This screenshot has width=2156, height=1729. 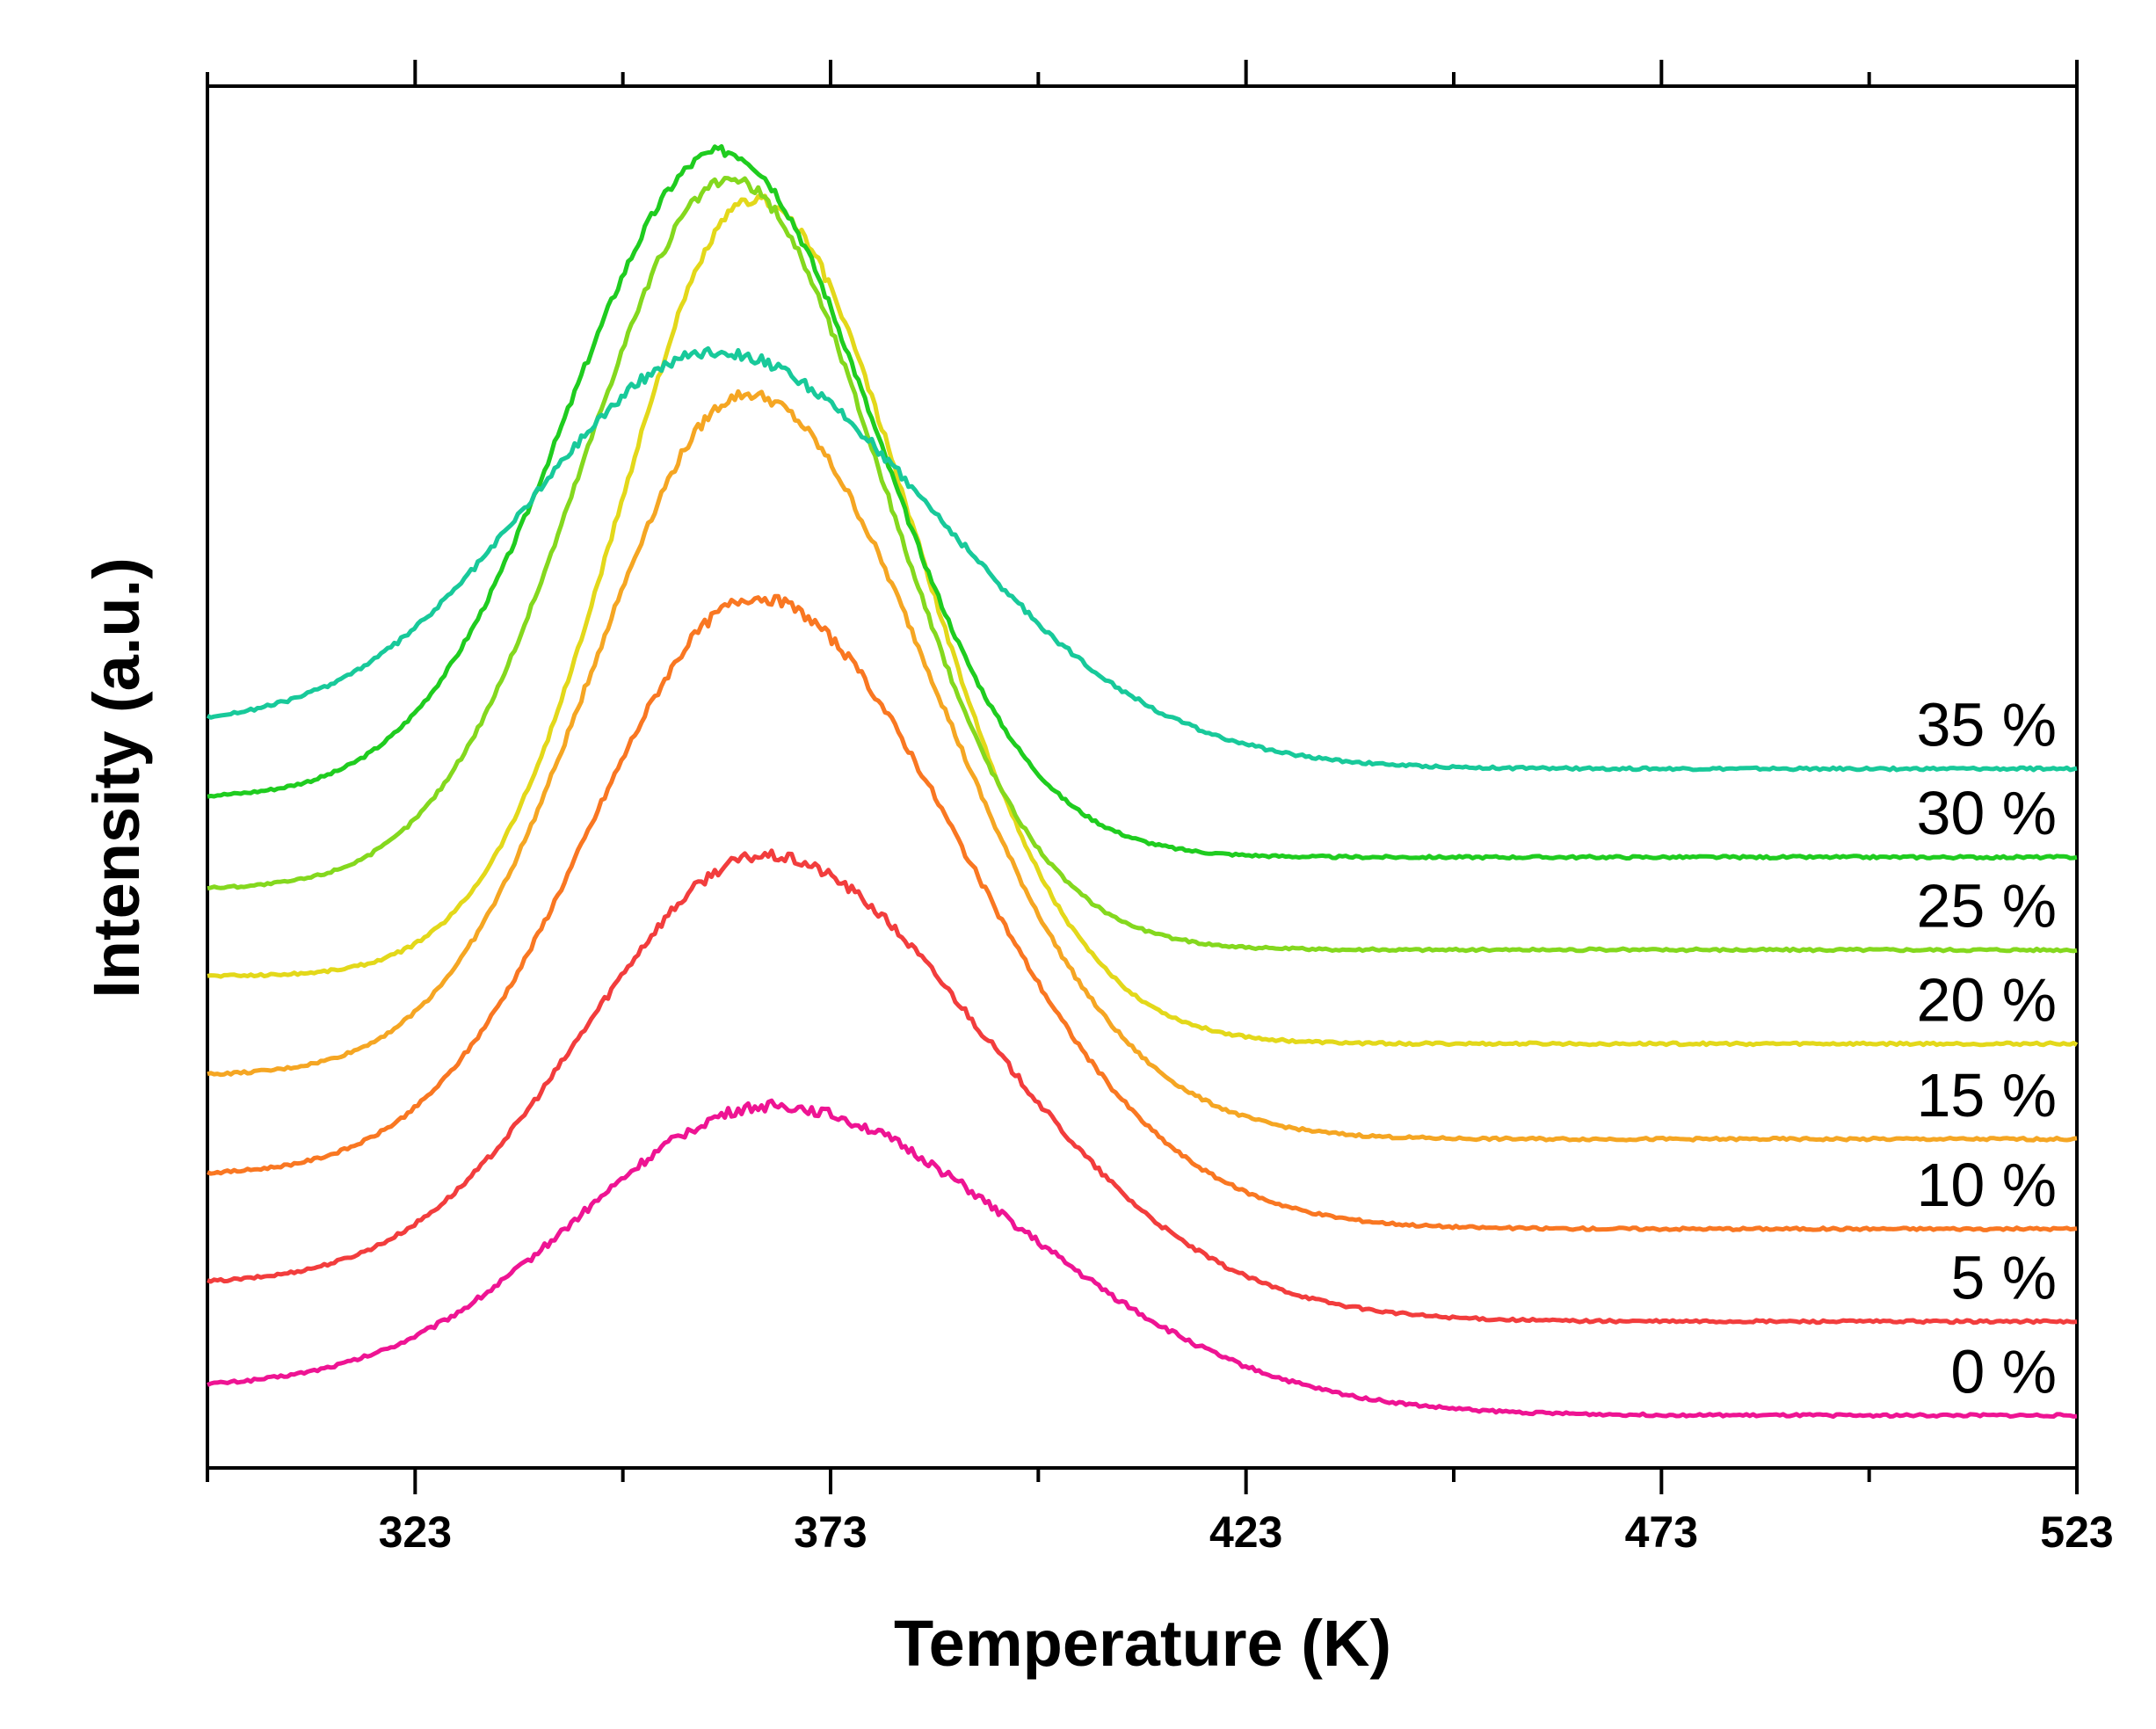 What do you see at coordinates (1245, 1532) in the screenshot?
I see `x-tick-label: 423` at bounding box center [1245, 1532].